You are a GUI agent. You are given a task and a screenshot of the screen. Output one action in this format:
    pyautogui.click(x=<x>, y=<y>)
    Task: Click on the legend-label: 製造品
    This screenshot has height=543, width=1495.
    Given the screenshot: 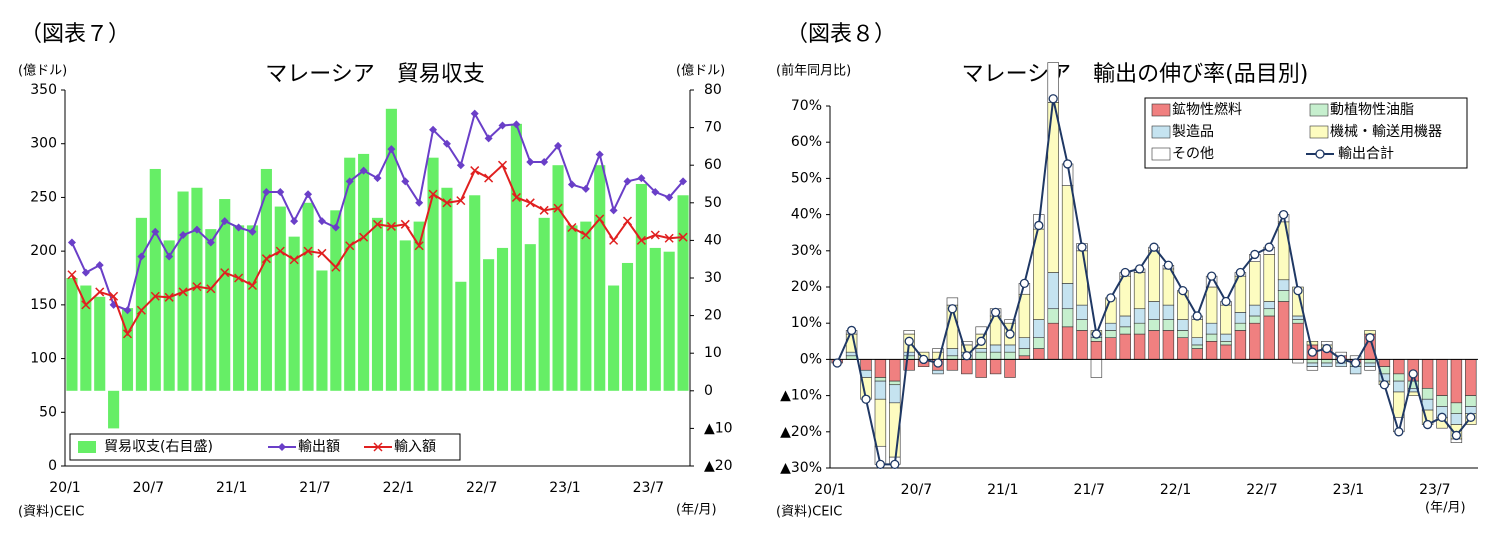 What is the action you would take?
    pyautogui.click(x=1193, y=132)
    